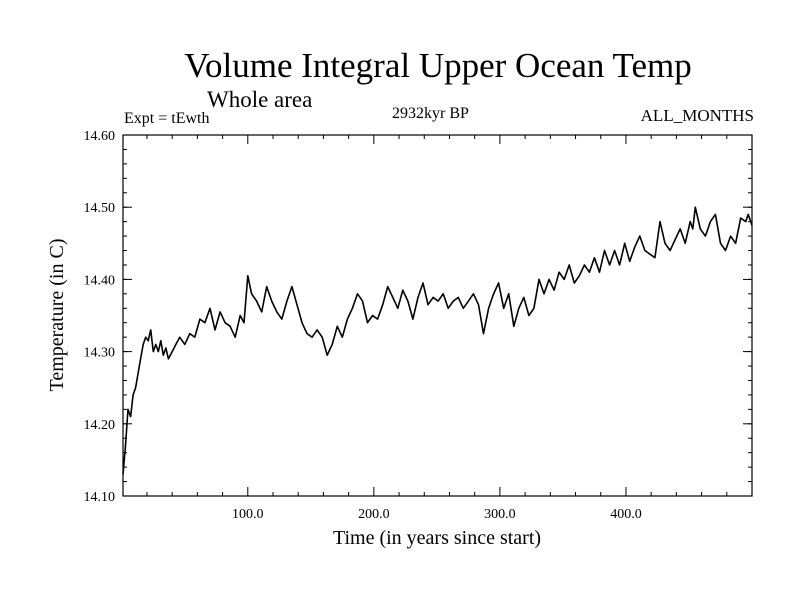 The height and width of the screenshot is (600, 800). Describe the element at coordinates (697, 115) in the screenshot. I see `months-label: ALL_MONTHS` at that location.